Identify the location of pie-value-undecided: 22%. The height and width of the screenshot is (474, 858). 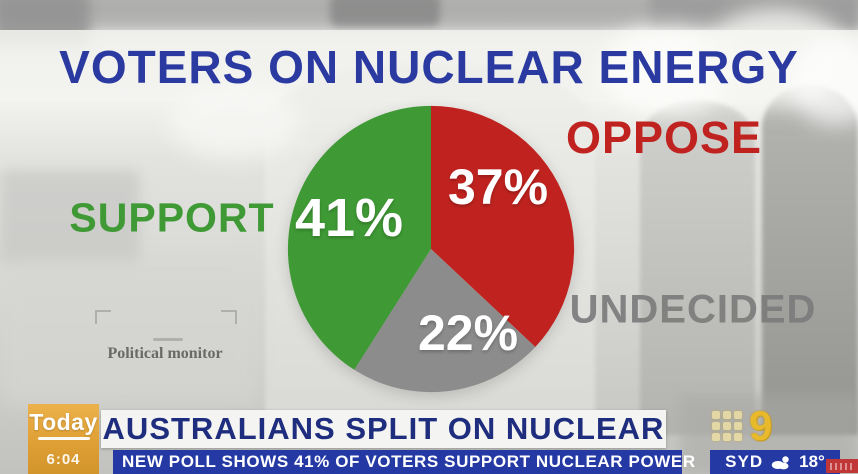
(468, 333).